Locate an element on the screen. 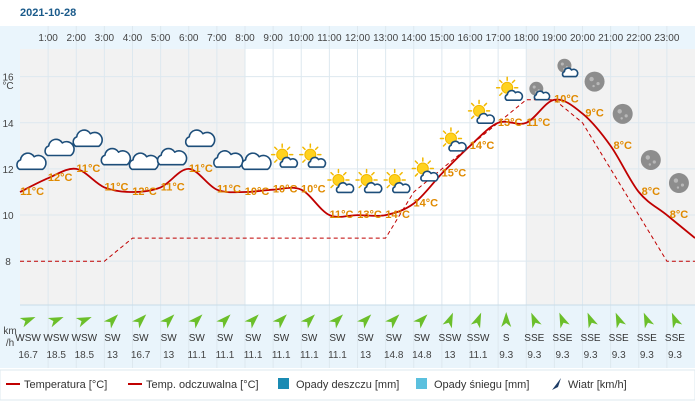 This screenshot has width=695, height=413. y-tick-label: 8 is located at coordinates (8, 262).